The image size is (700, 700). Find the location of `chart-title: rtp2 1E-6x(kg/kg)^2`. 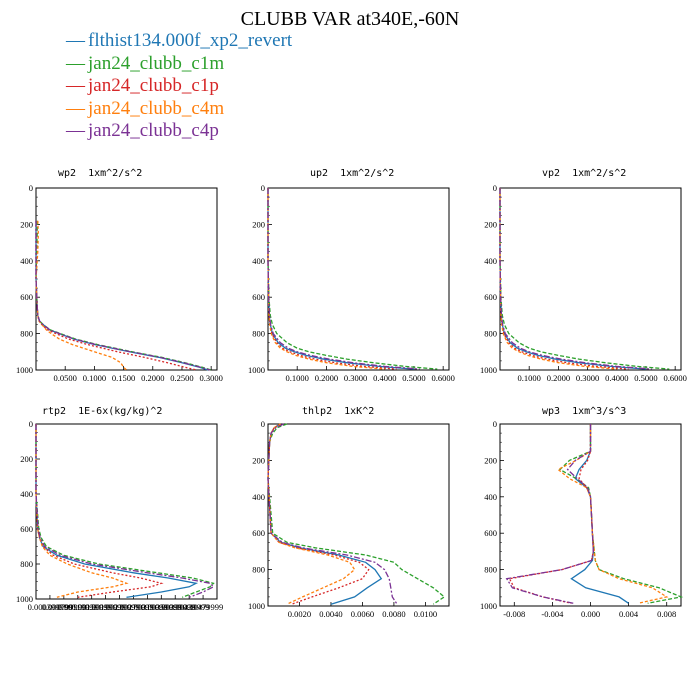

chart-title: rtp2 1E-6x(kg/kg)^2 is located at coordinates (102, 411).